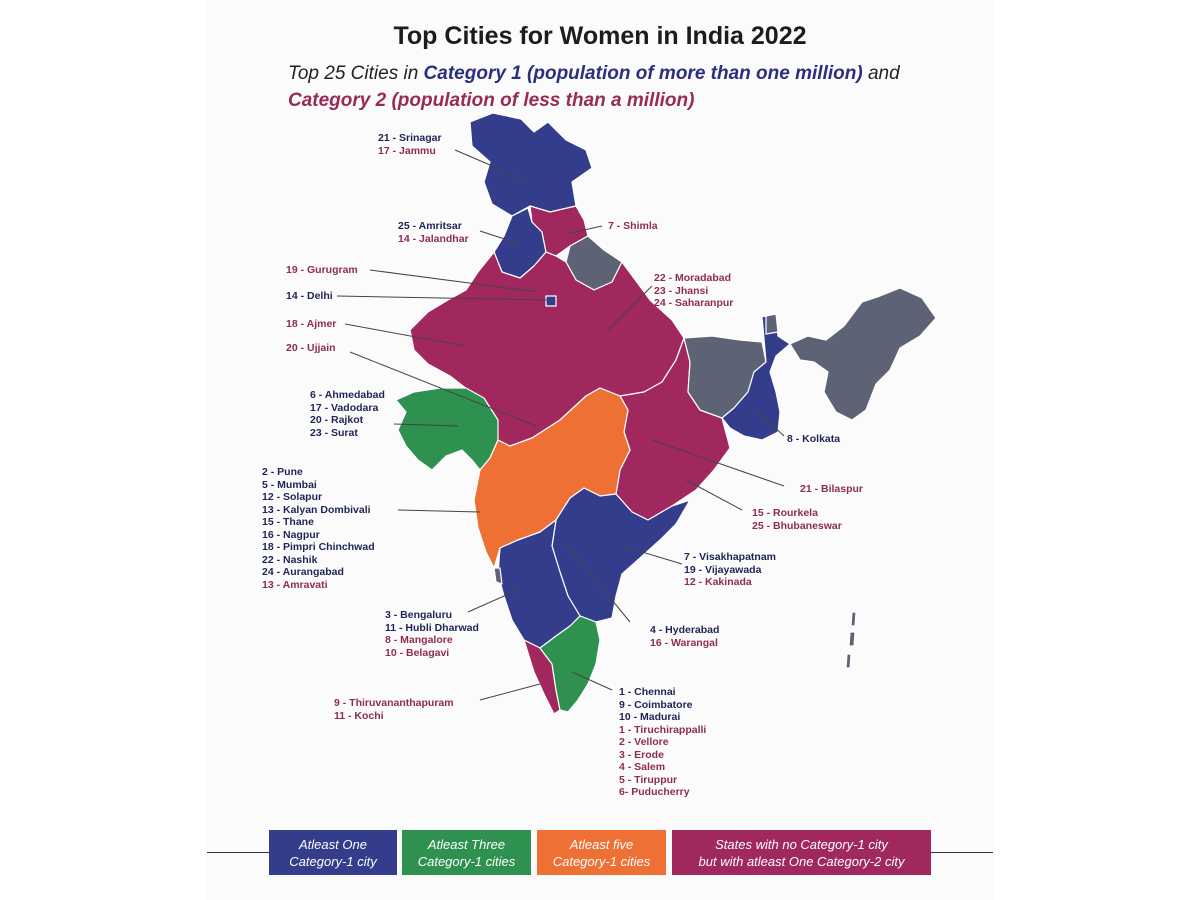 The width and height of the screenshot is (1200, 900). What do you see at coordinates (652, 555) in the screenshot?
I see `leader-line-andhra` at bounding box center [652, 555].